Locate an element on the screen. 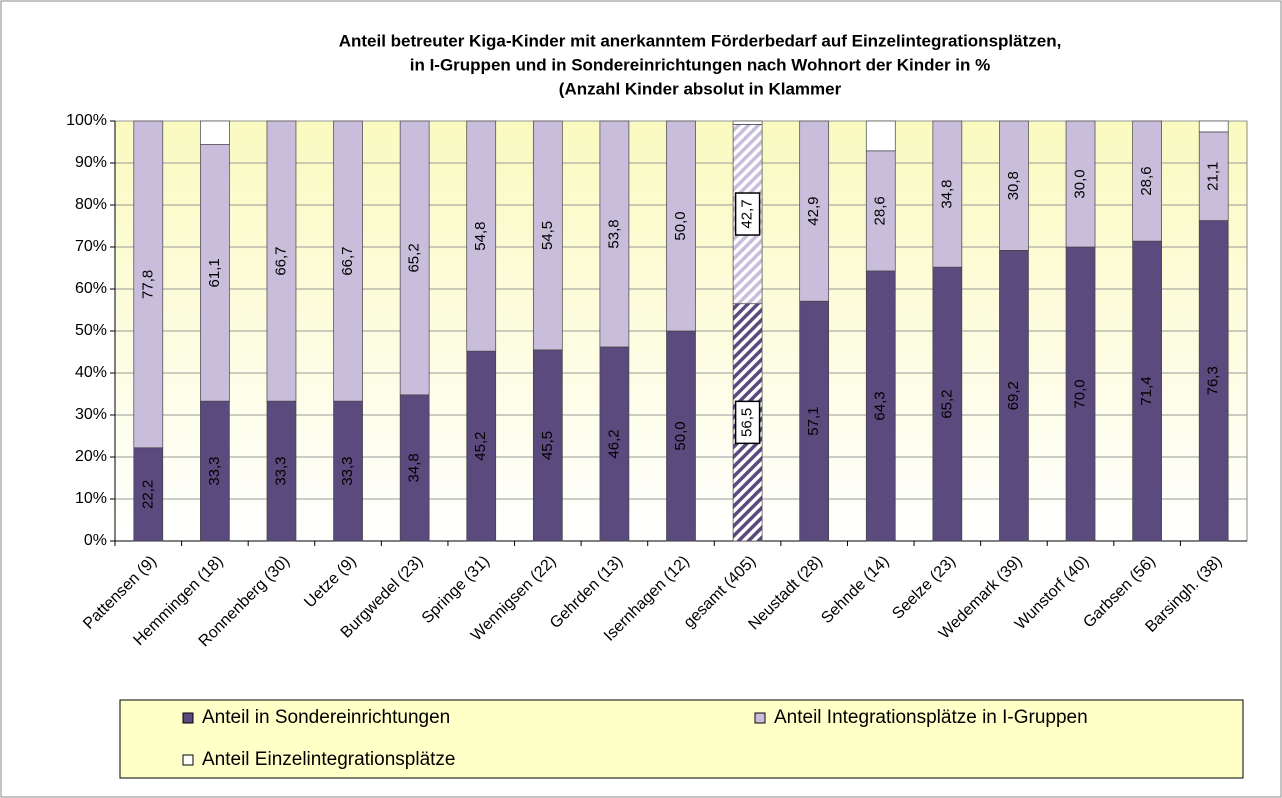 This screenshot has height=798, width=1282. value-label: 56,5 is located at coordinates (747, 422).